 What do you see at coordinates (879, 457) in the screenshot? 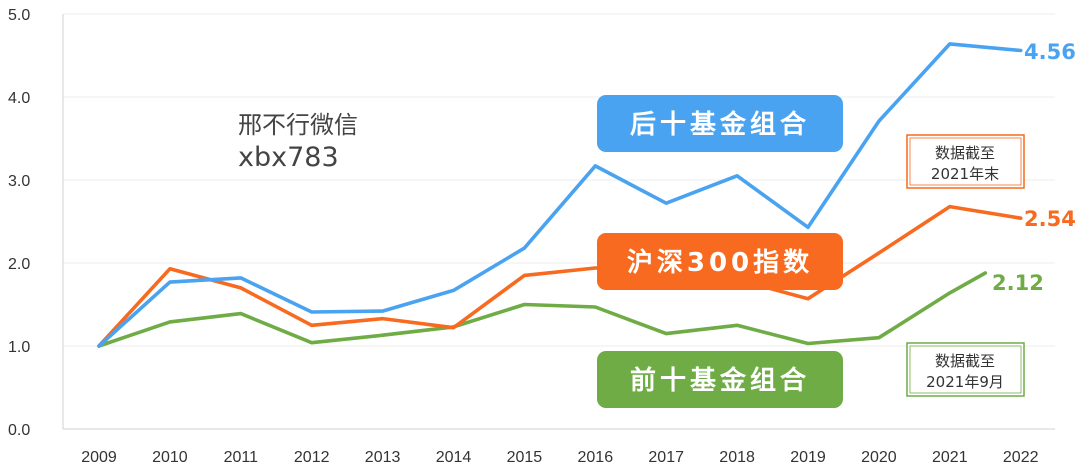
I see `x-tick-label-2020: 2020` at bounding box center [879, 457].